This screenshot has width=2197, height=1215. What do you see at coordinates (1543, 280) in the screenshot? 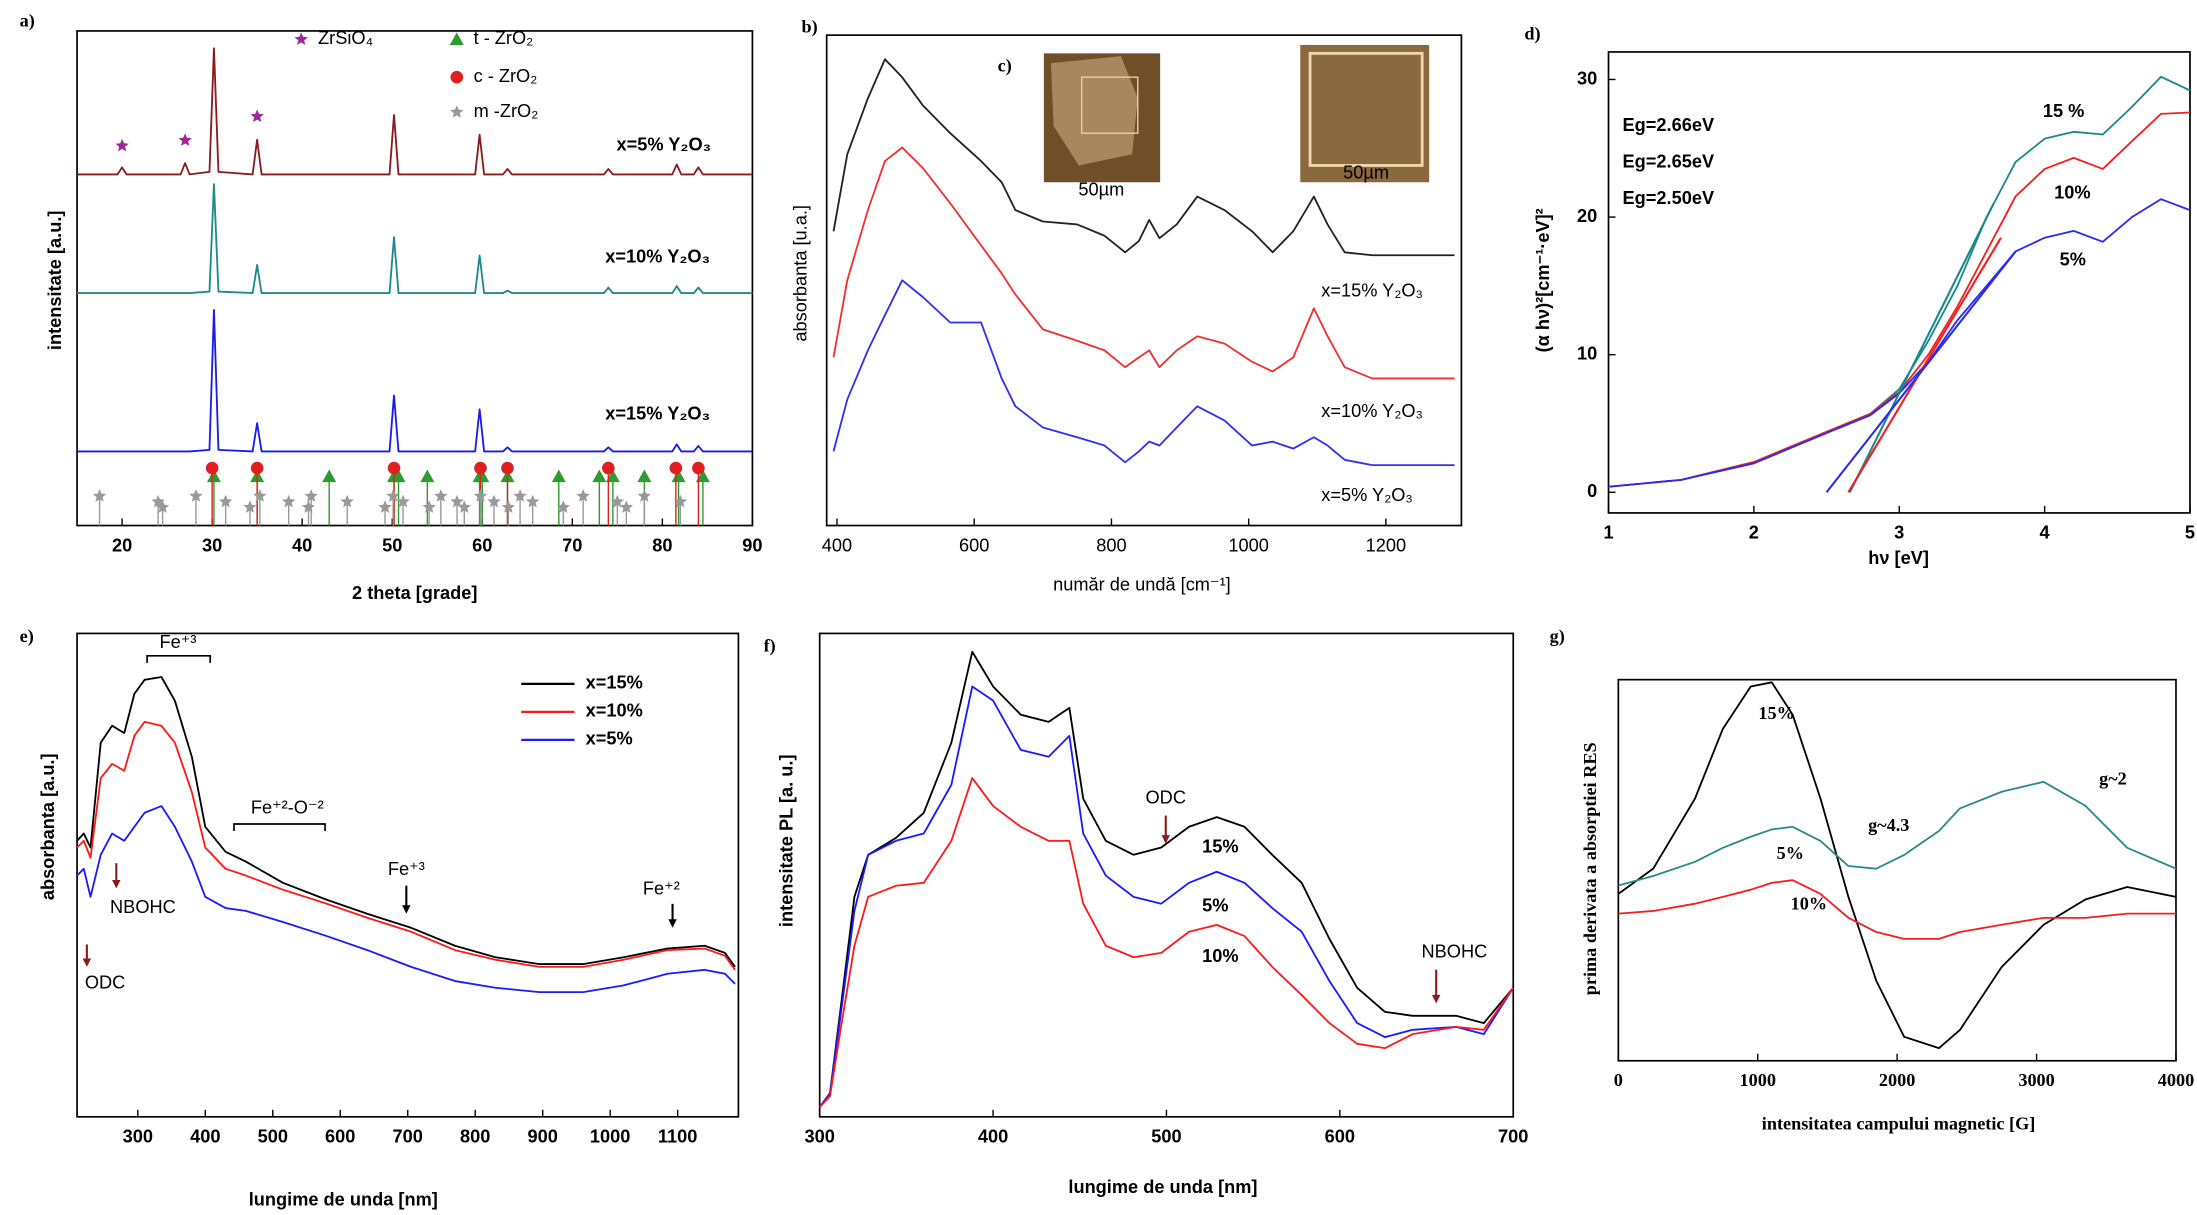
I see `y-axis-label: (α hν)²[cm⁻¹·eV]²` at bounding box center [1543, 280].